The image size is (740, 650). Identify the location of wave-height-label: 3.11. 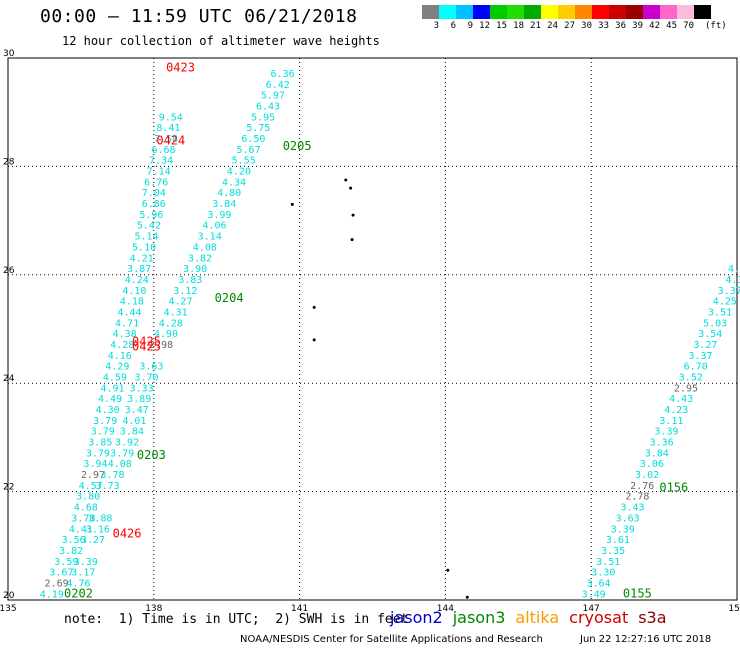
(671, 421).